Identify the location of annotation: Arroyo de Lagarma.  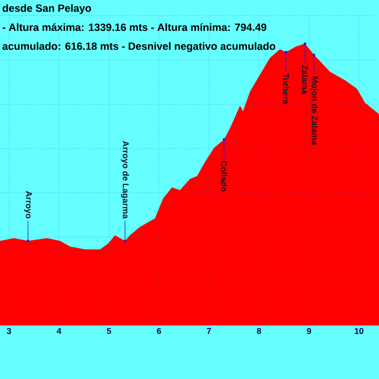
(125, 179).